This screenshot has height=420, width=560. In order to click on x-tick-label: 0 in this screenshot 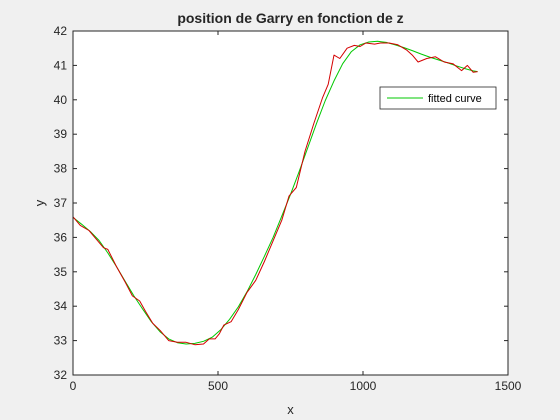, I will do `click(73, 386)`.